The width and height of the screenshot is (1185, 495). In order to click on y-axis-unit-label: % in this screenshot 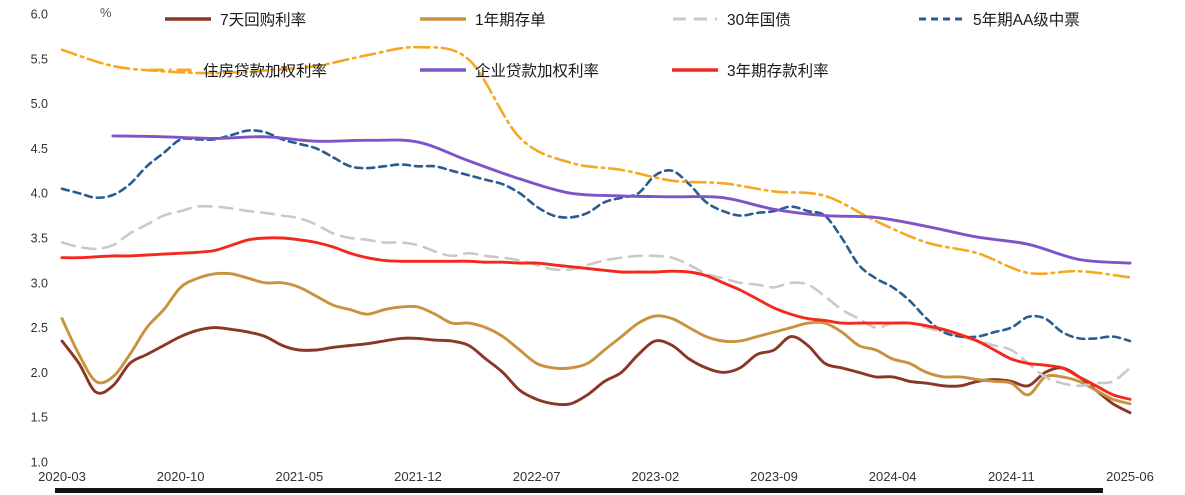, I will do `click(106, 12)`.